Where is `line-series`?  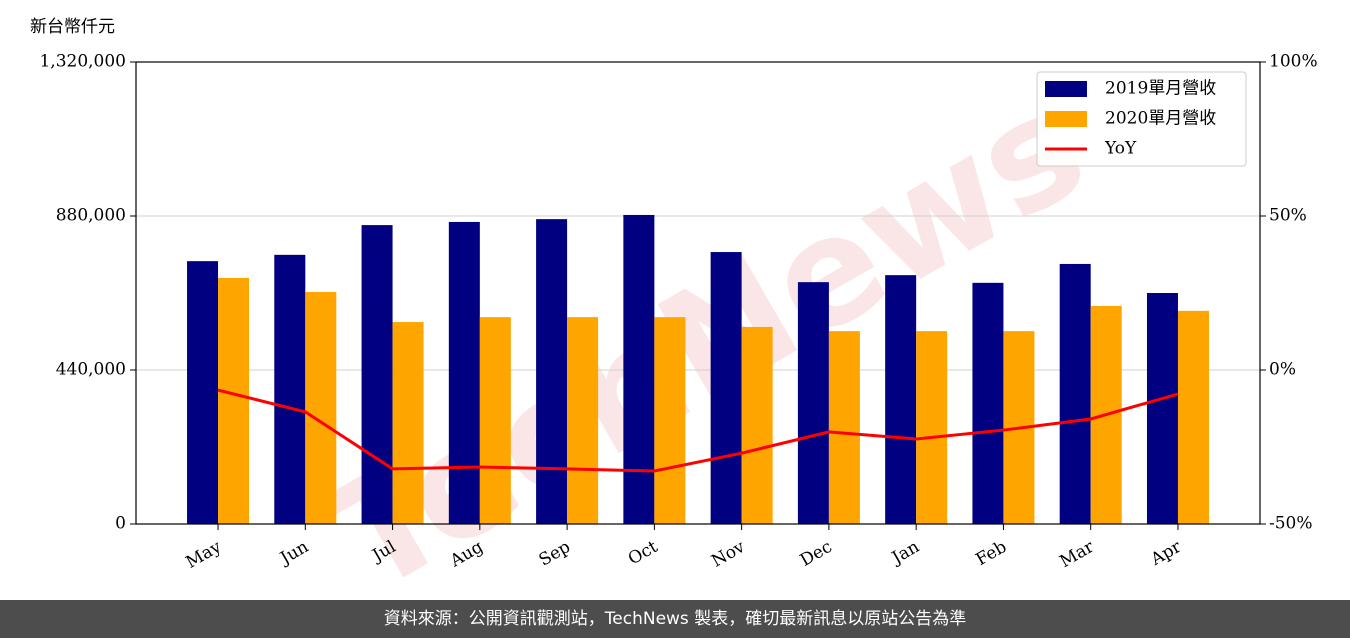
line-series is located at coordinates (698, 430).